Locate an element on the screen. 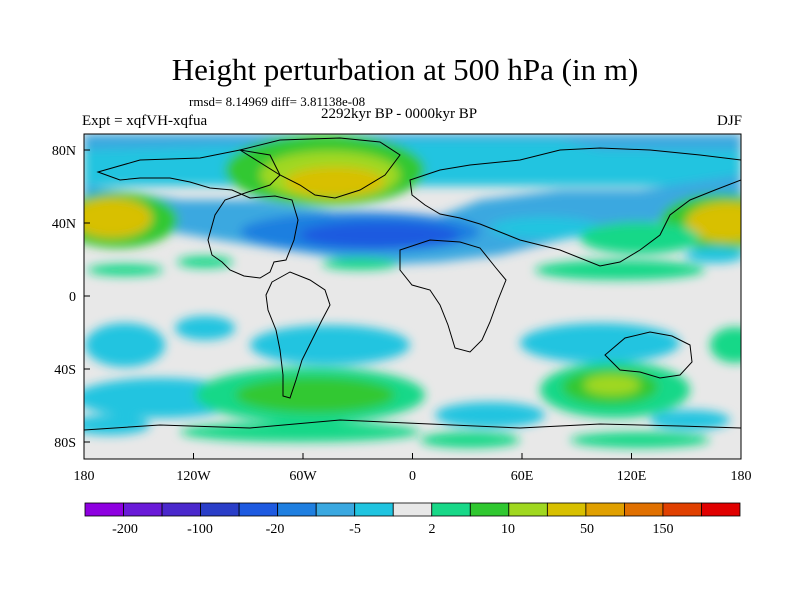  x-tick-label: 0 is located at coordinates (412, 476).